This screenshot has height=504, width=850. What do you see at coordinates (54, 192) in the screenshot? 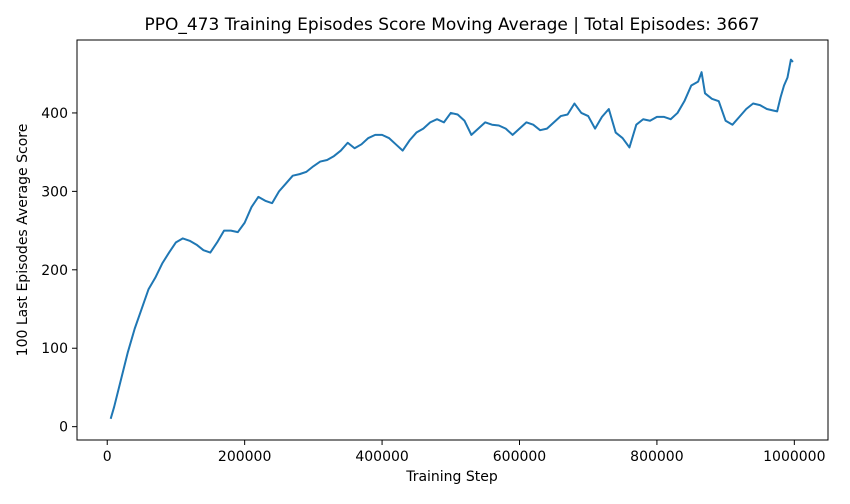
I see `y-tick-label: 300` at bounding box center [54, 192].